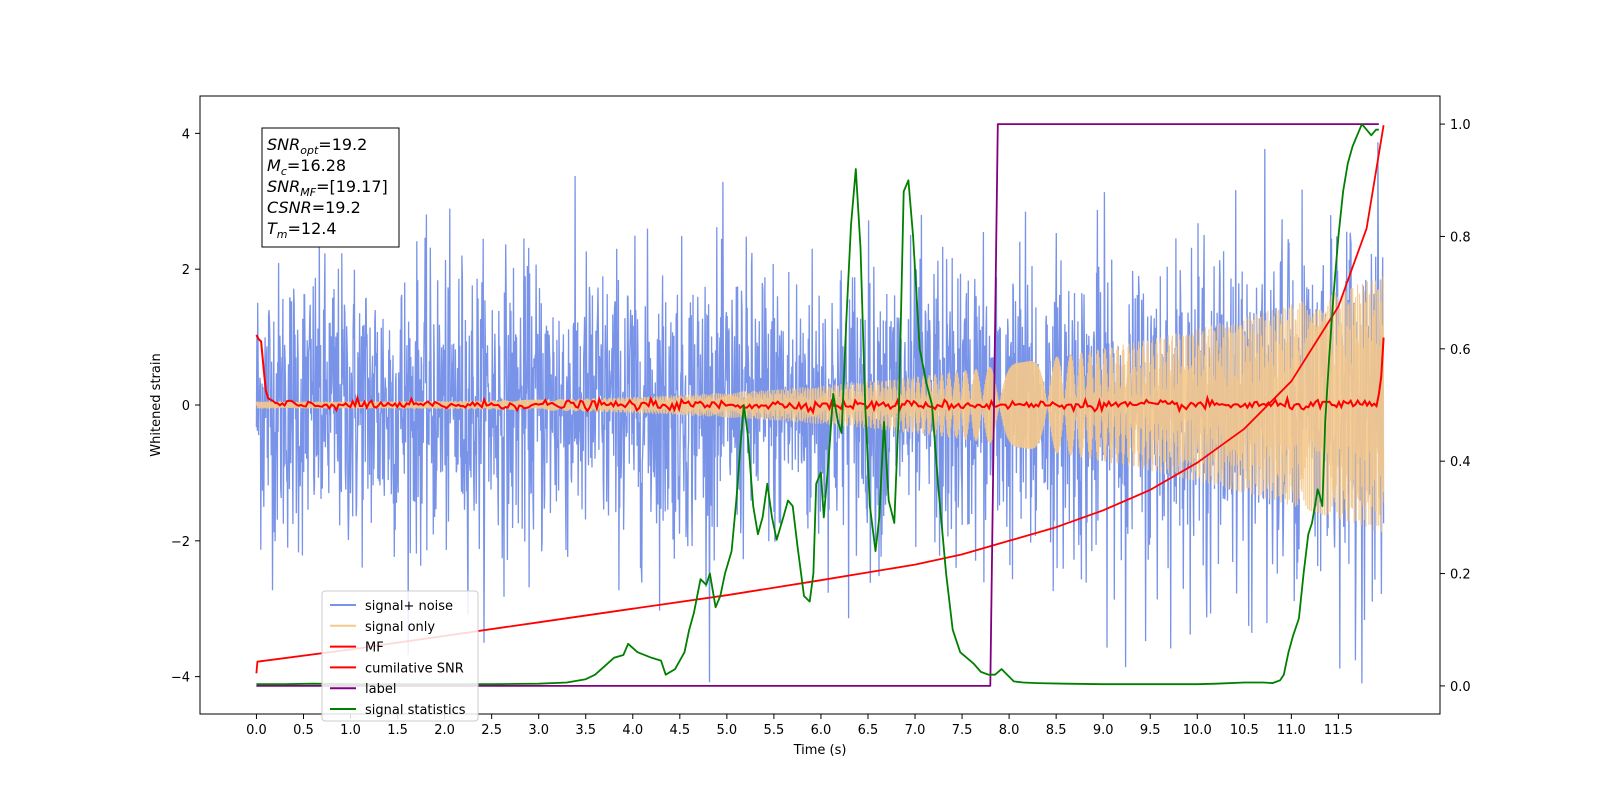 This screenshot has height=800, width=1600. Describe the element at coordinates (820, 375) in the screenshot. I see `series-mf` at that location.